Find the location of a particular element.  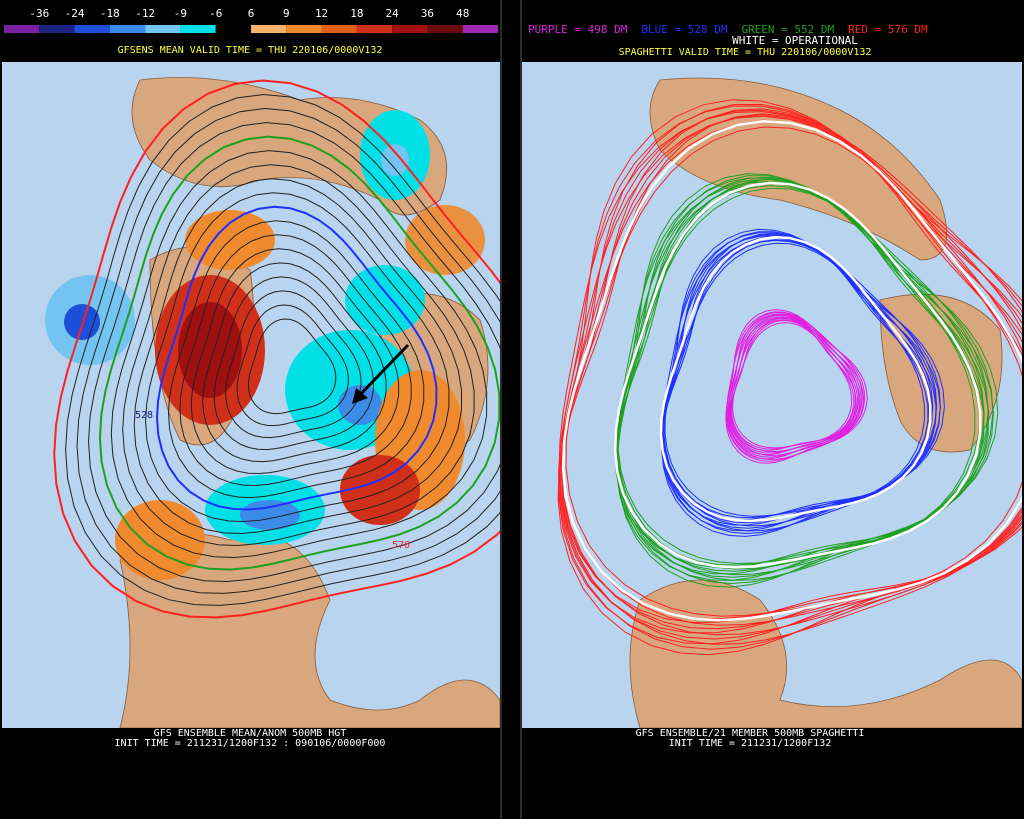

legend-entry: BLUE = 528 DM is located at coordinates (684, 29).